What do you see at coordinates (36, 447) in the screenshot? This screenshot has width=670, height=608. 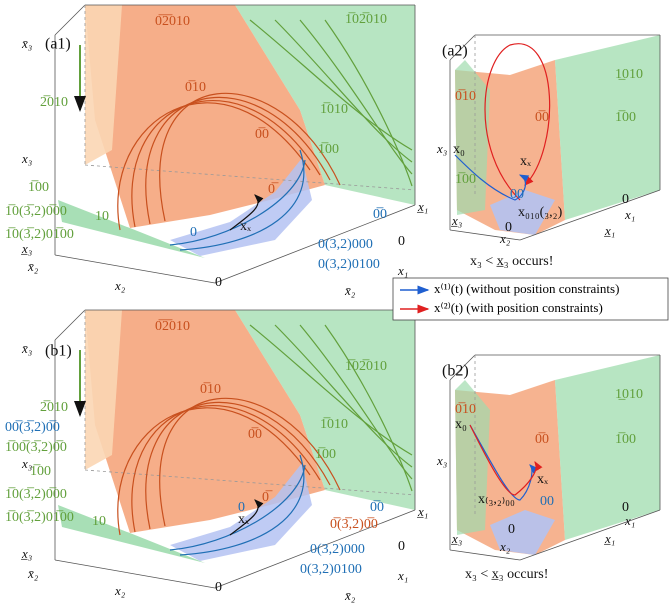 I see `label: 1̅00̅(3̅,2)0̅0` at bounding box center [36, 447].